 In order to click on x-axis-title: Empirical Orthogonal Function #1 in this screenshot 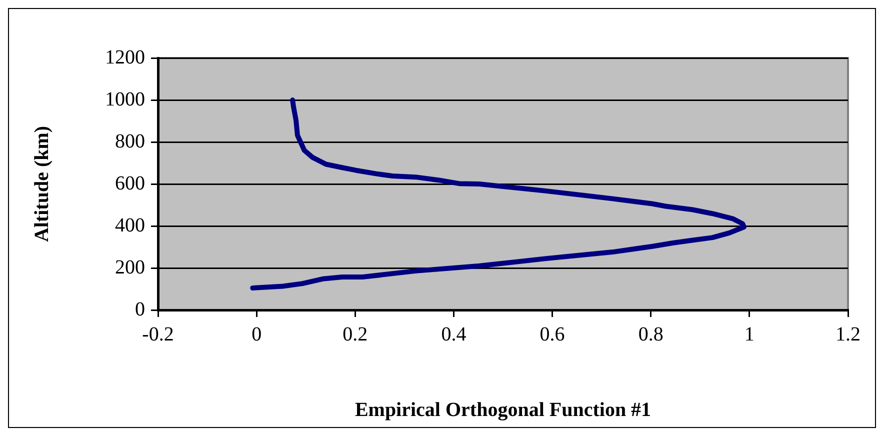, I will do `click(503, 410)`.